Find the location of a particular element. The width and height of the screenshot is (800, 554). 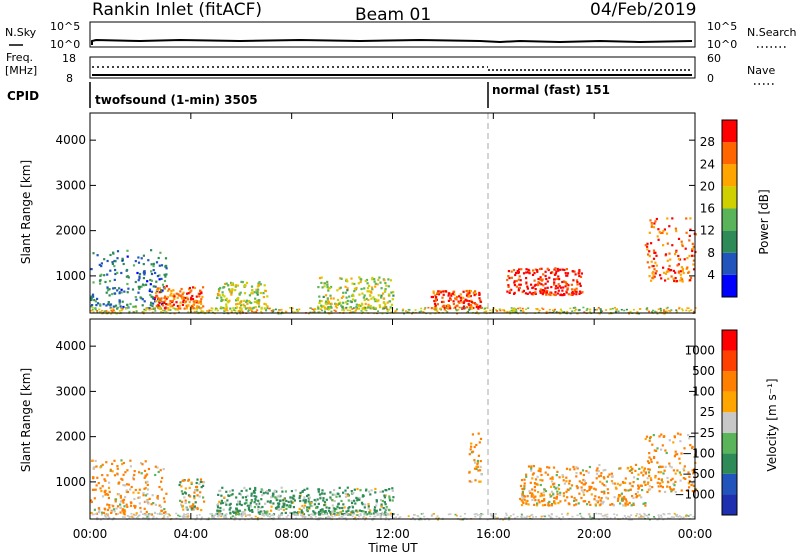

nsky-label: N.Sky is located at coordinates (21, 32).